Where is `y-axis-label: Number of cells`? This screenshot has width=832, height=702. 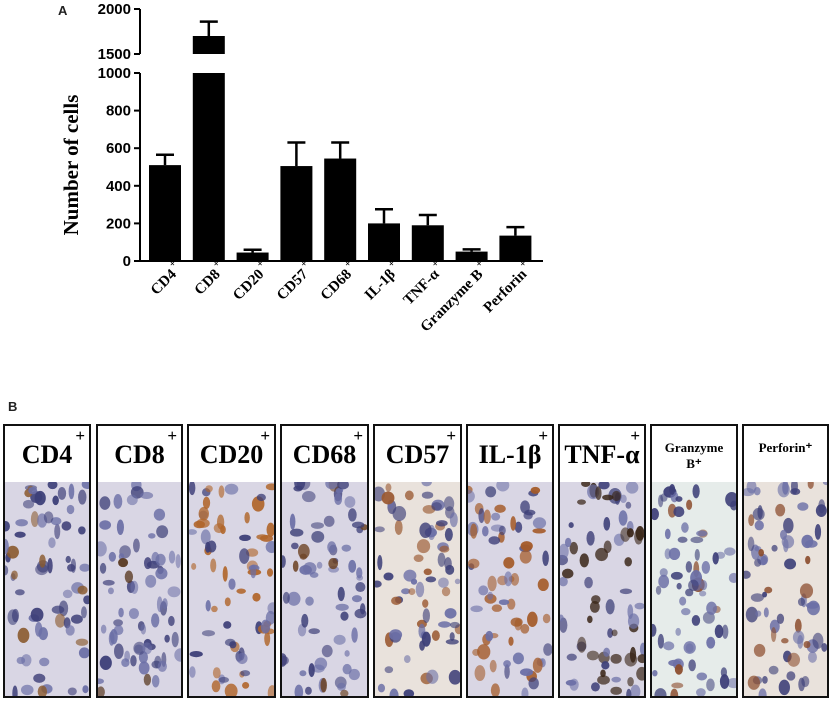 y-axis-label: Number of cells is located at coordinates (71, 165).